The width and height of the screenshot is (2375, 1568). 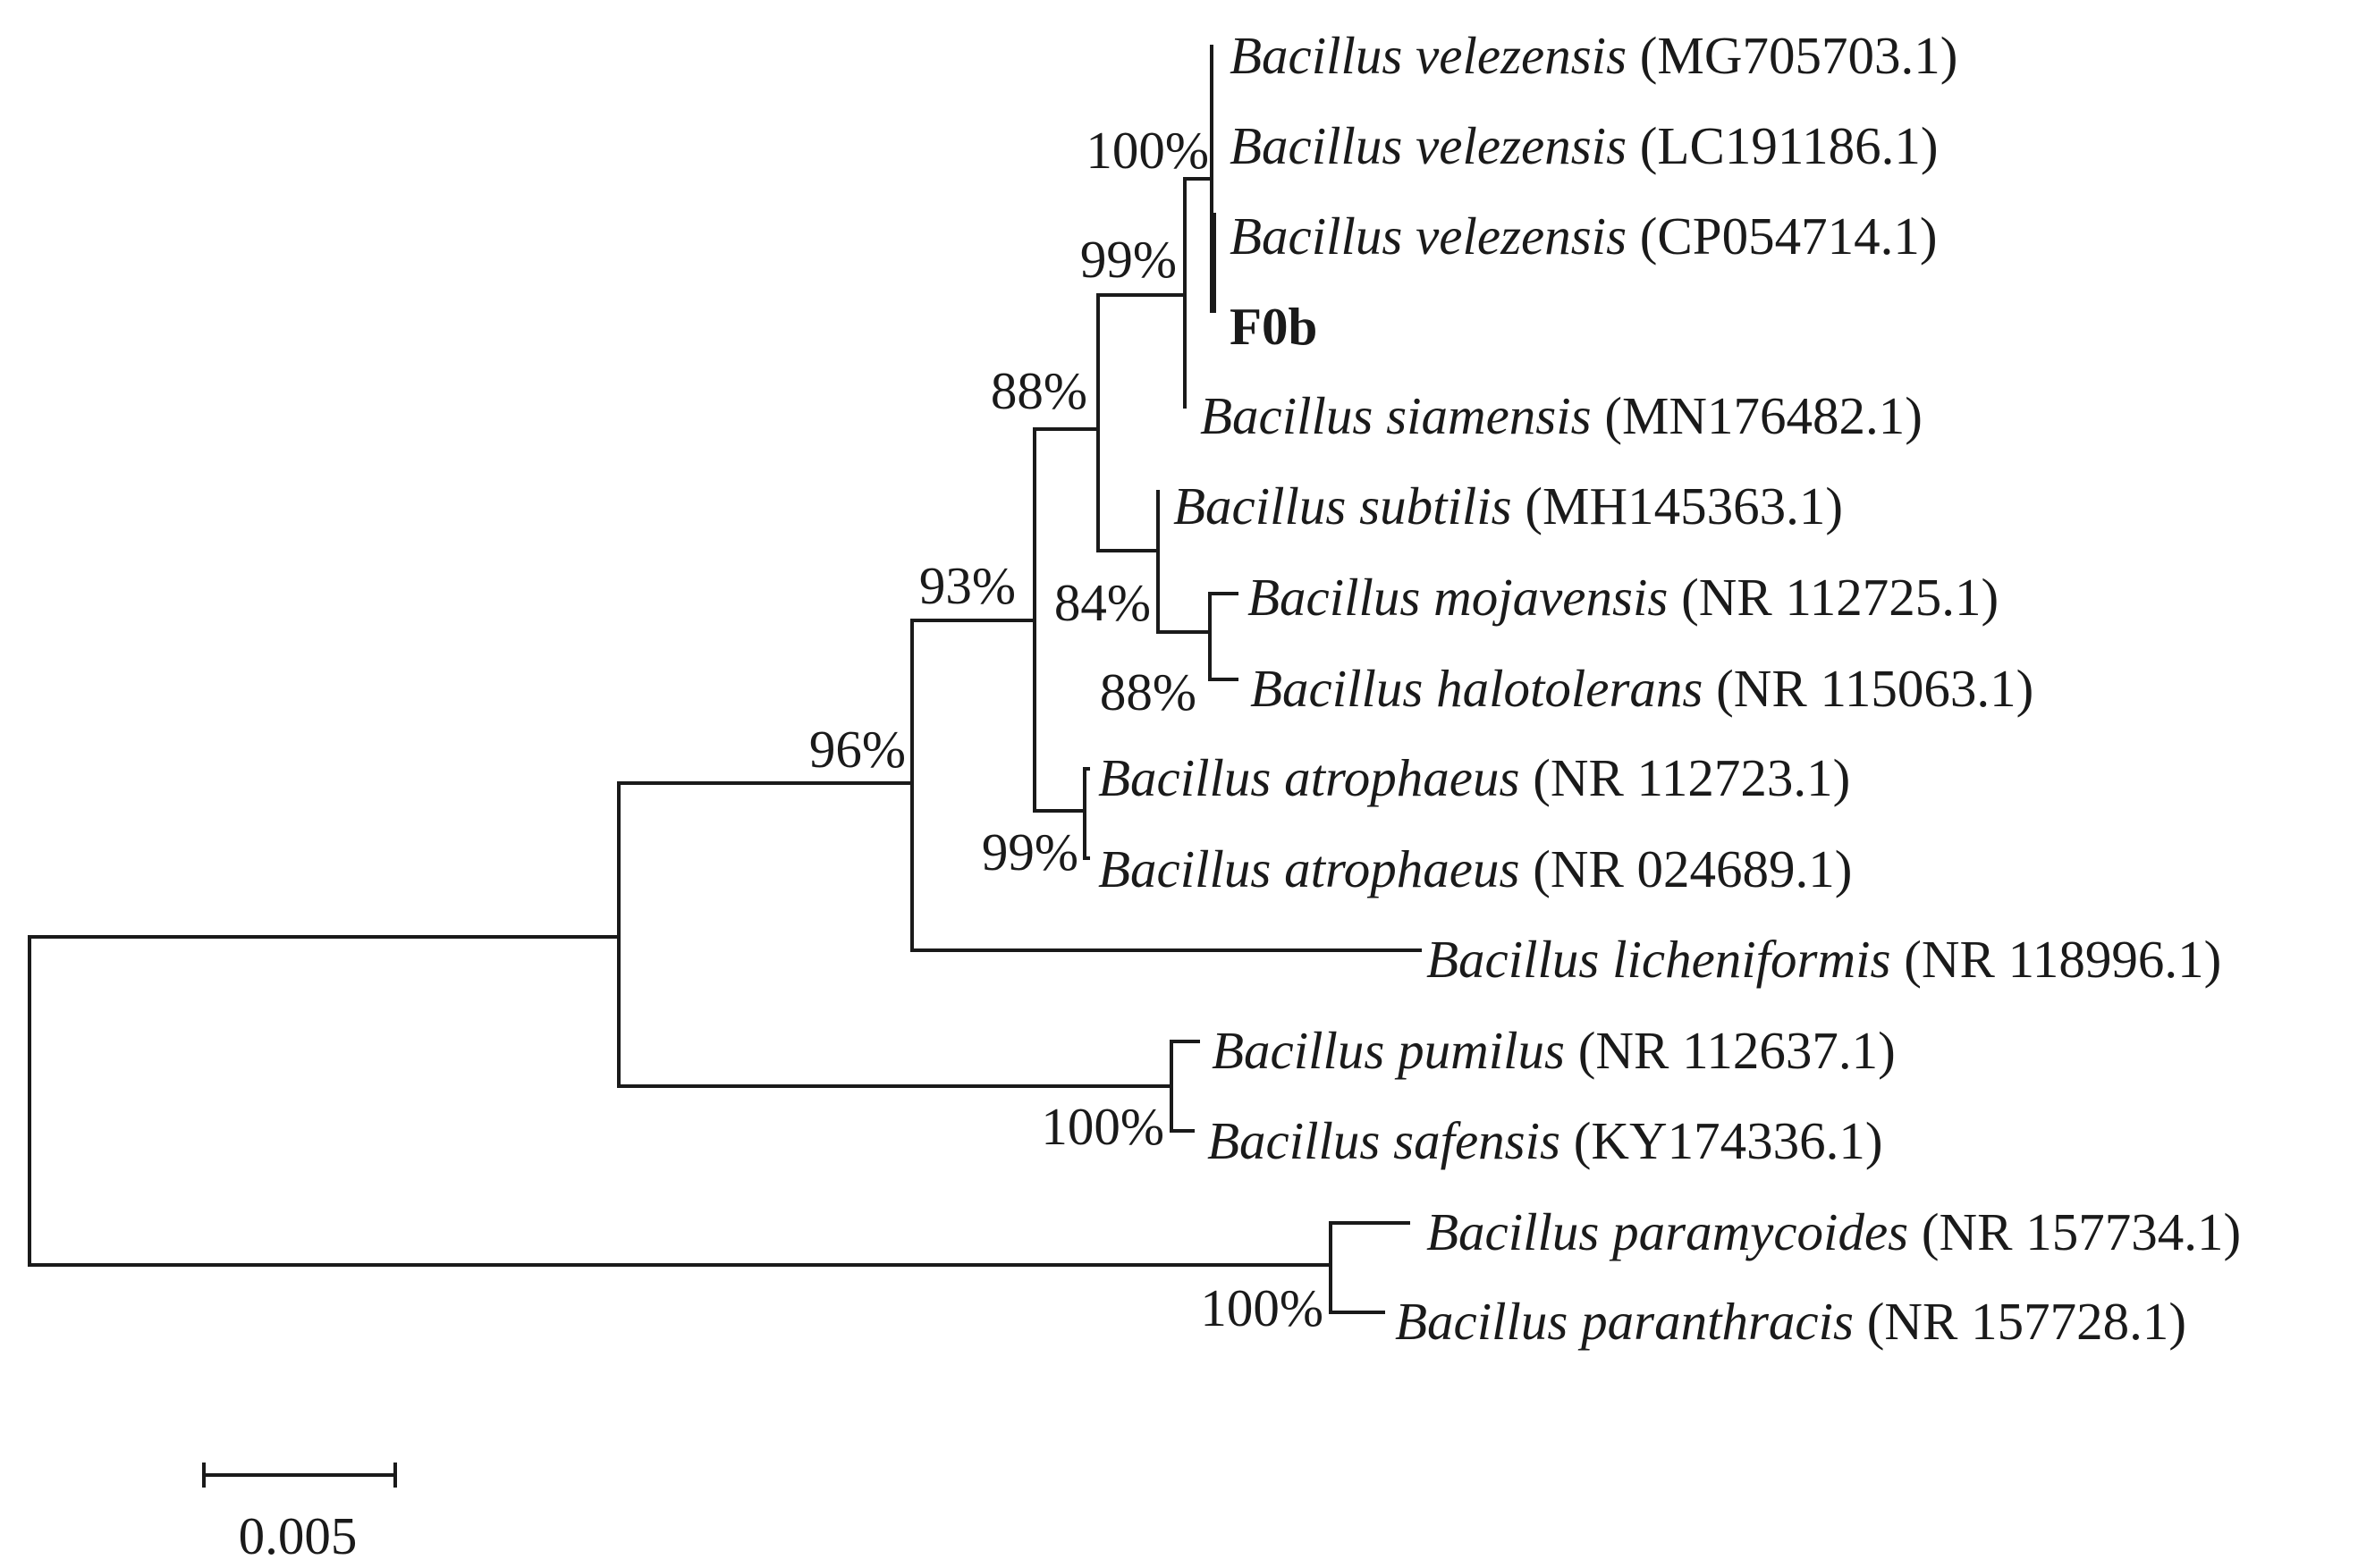 I want to click on taxon-label: Bacillus atrophaeus (NR 112723.1), so click(x=1474, y=777).